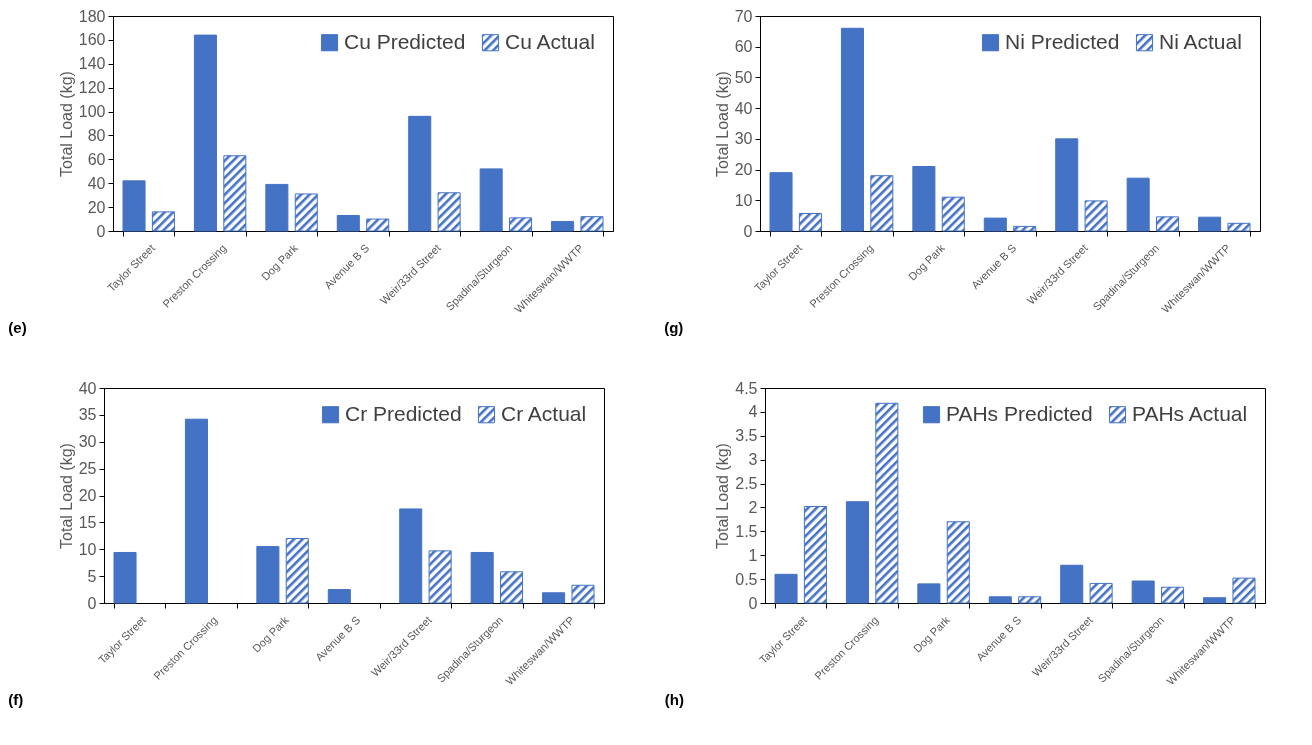 The width and height of the screenshot is (1312, 745). Describe the element at coordinates (1190, 413) in the screenshot. I see `legend-label: PAHs Actual` at that location.